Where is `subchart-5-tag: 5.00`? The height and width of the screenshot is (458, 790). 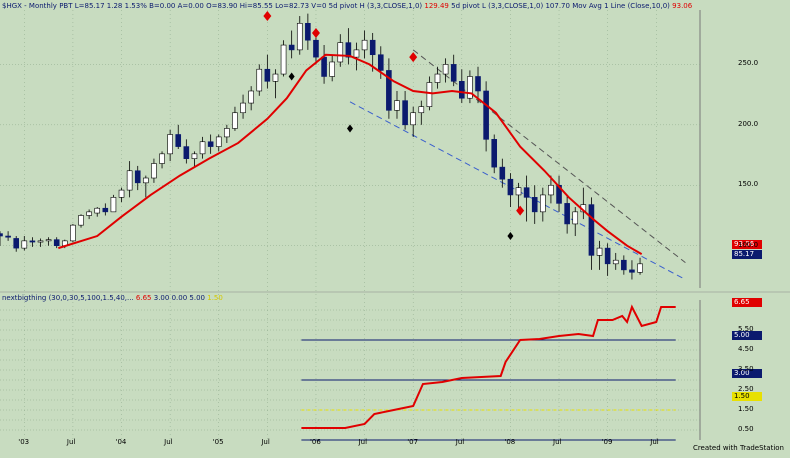
subchart-5-tag: 5.00 is located at coordinates (747, 335).